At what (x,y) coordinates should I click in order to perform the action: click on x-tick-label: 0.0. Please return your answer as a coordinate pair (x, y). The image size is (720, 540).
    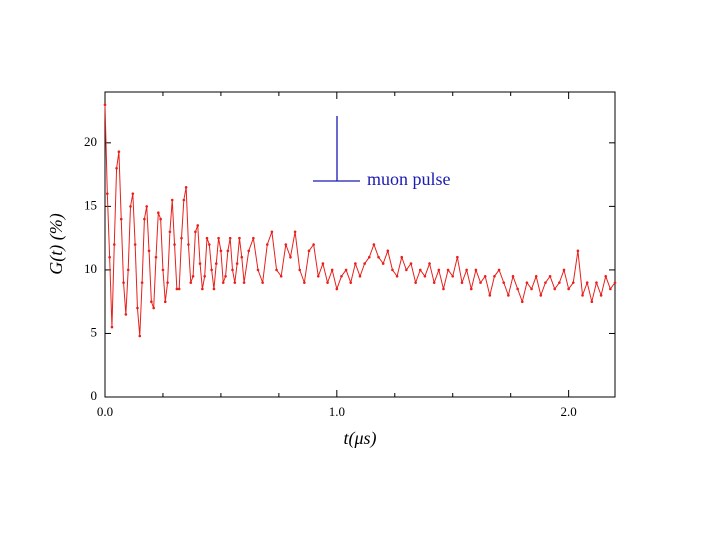
    Looking at the image, I should click on (105, 411).